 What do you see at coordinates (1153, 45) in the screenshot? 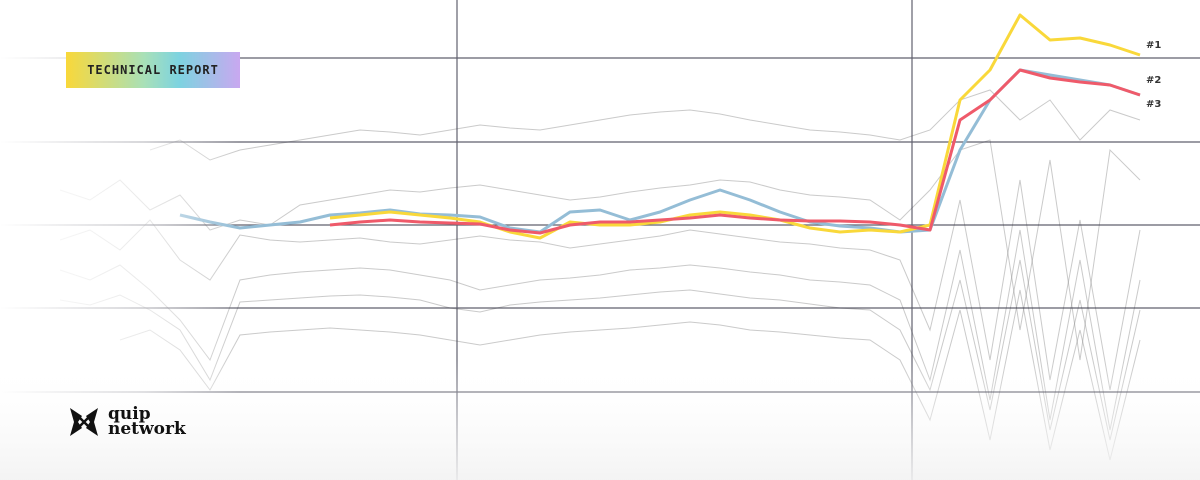
I see `series-label: #1` at bounding box center [1153, 45].